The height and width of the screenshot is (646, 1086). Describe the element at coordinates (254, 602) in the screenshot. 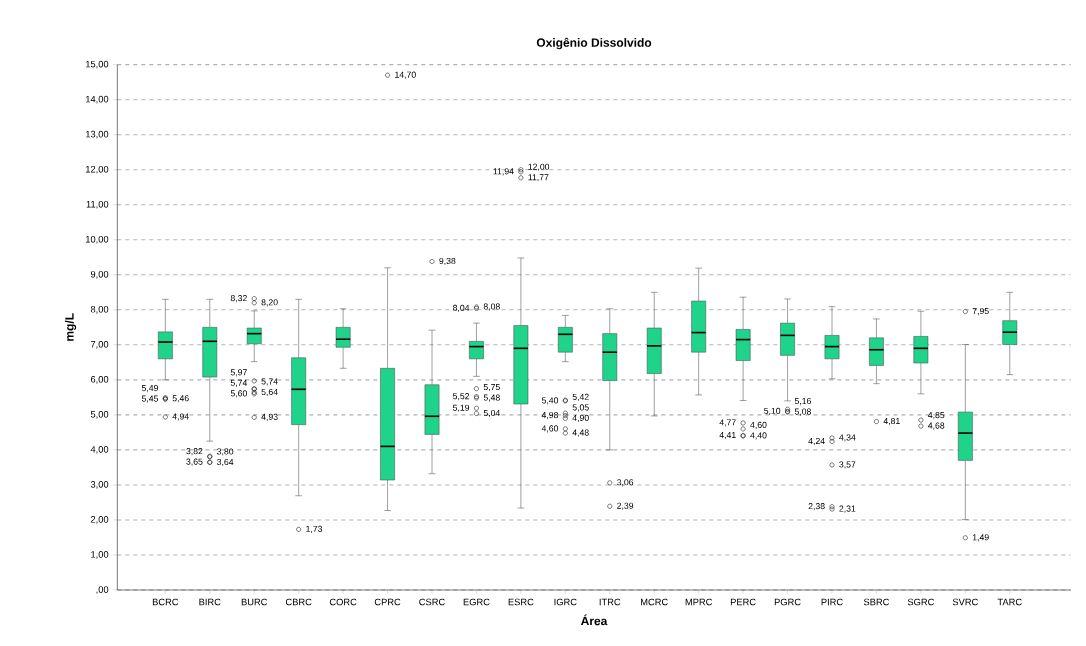

I see `x-tick-label: BURC` at that location.